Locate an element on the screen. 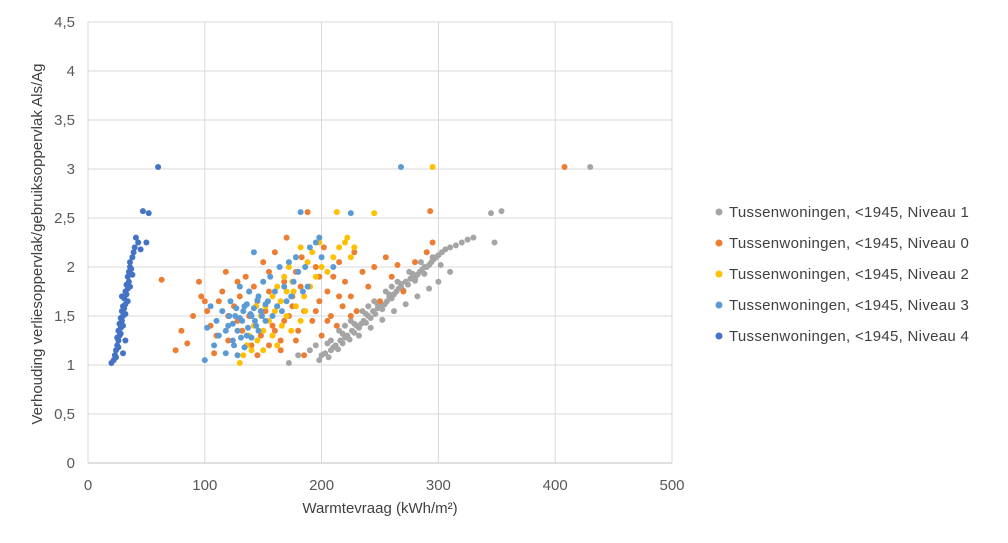 This screenshot has height=543, width=1008. y-axis-ticks: 0 0,5 1 1,5 2 2,5 3 3,5 4 4,5 is located at coordinates (64, 243).